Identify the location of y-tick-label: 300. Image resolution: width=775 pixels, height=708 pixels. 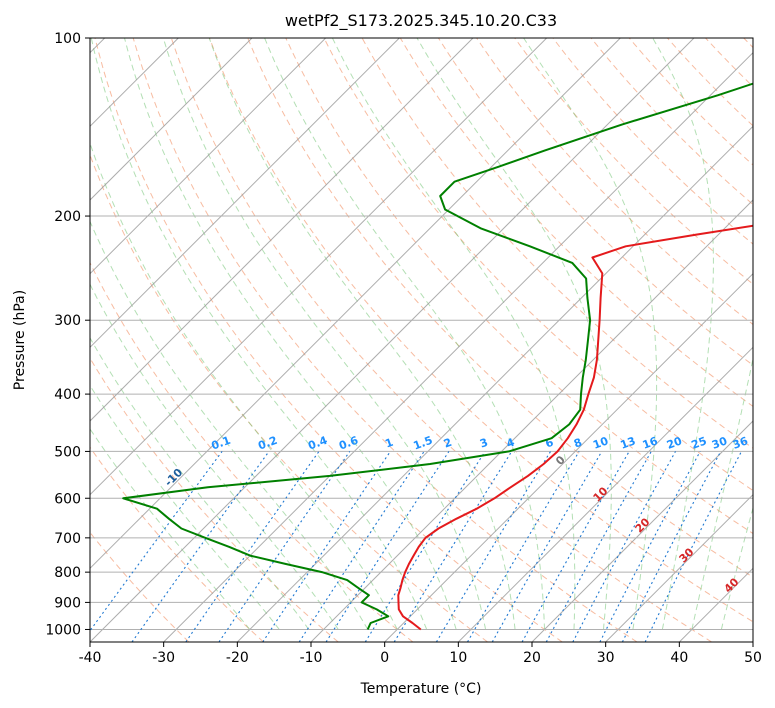
(67, 321).